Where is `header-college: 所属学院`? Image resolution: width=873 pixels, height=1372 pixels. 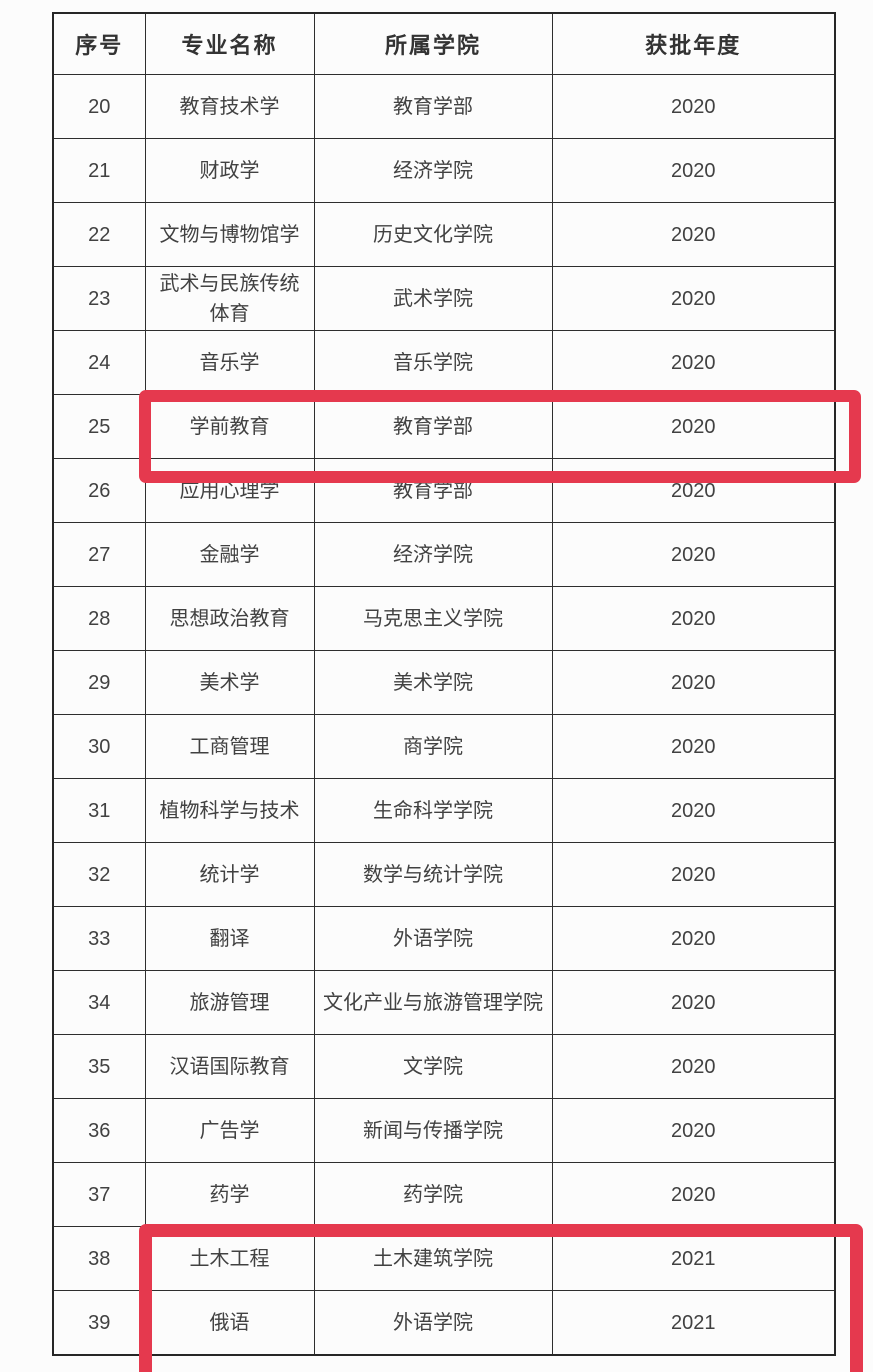
header-college: 所属学院 is located at coordinates (433, 43).